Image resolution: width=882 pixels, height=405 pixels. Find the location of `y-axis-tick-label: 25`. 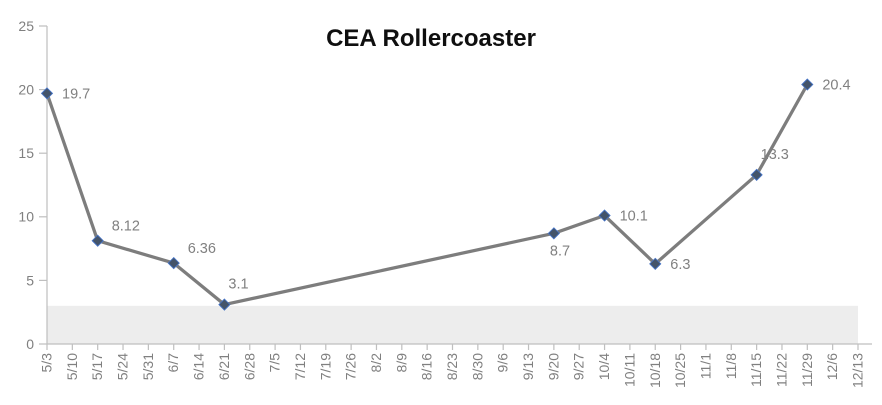

y-axis-tick-label: 25 is located at coordinates (26, 26).